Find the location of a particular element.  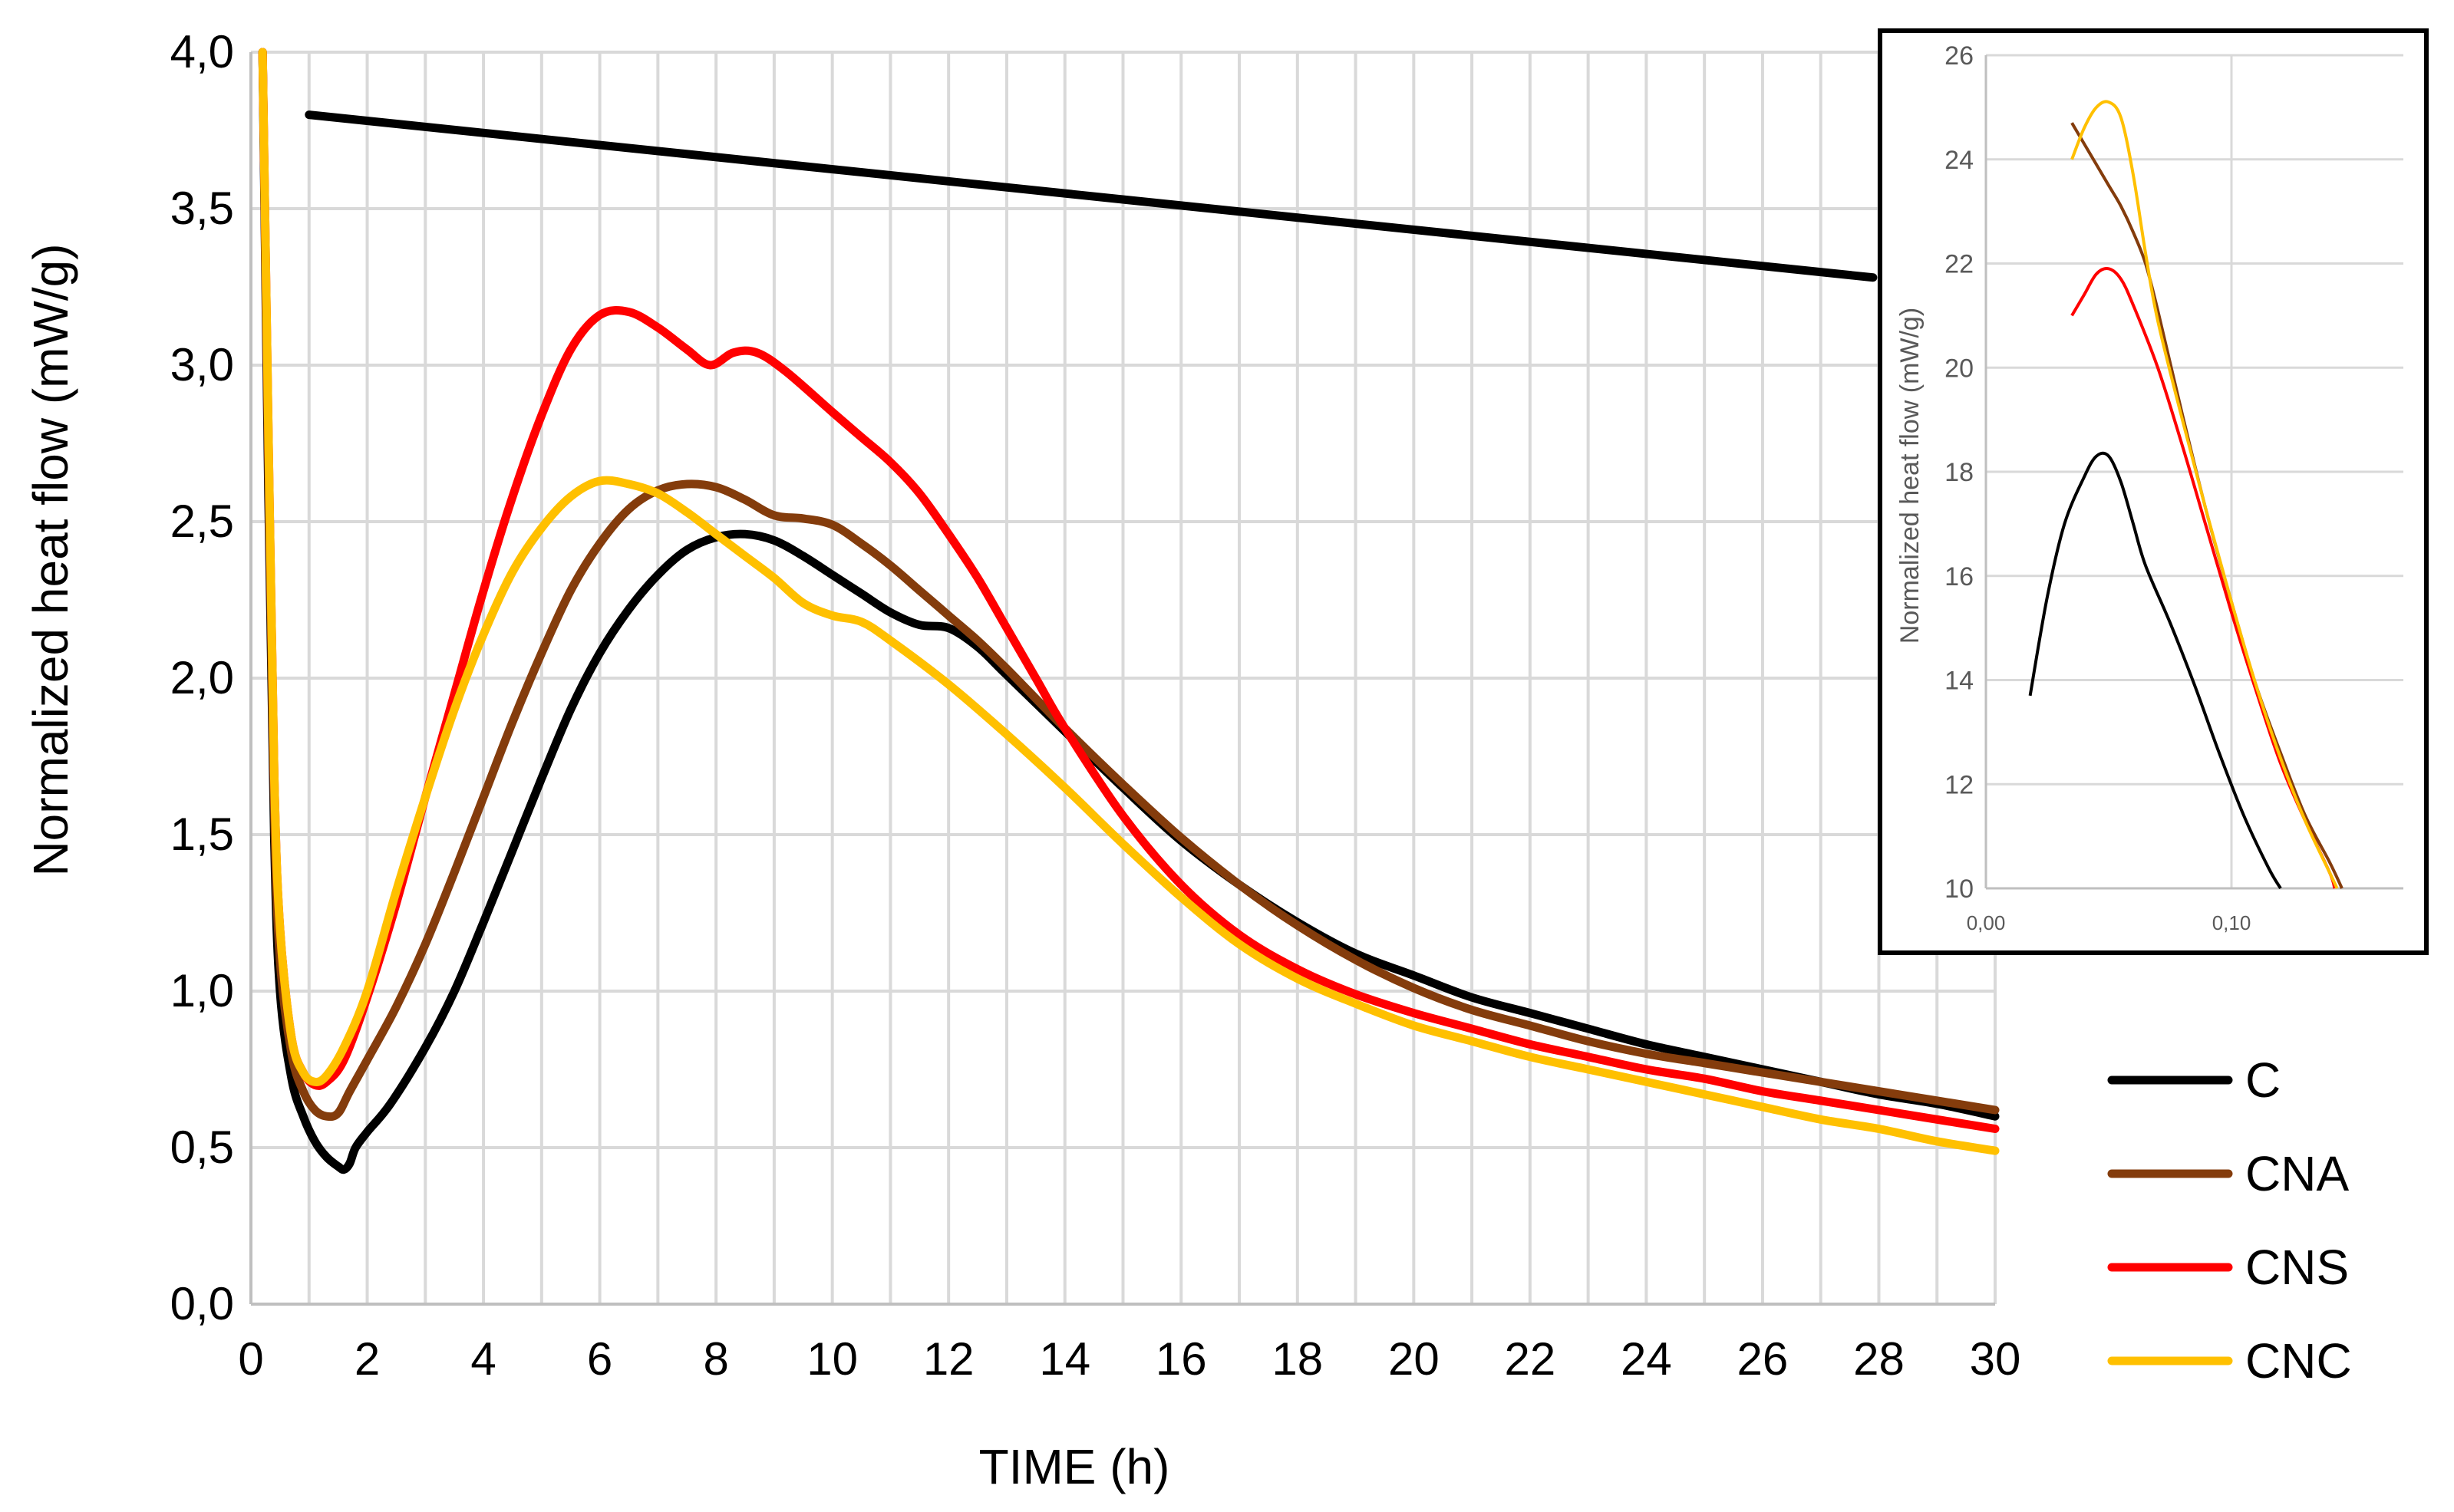

y-tick-label: 4,0 is located at coordinates (202, 51).